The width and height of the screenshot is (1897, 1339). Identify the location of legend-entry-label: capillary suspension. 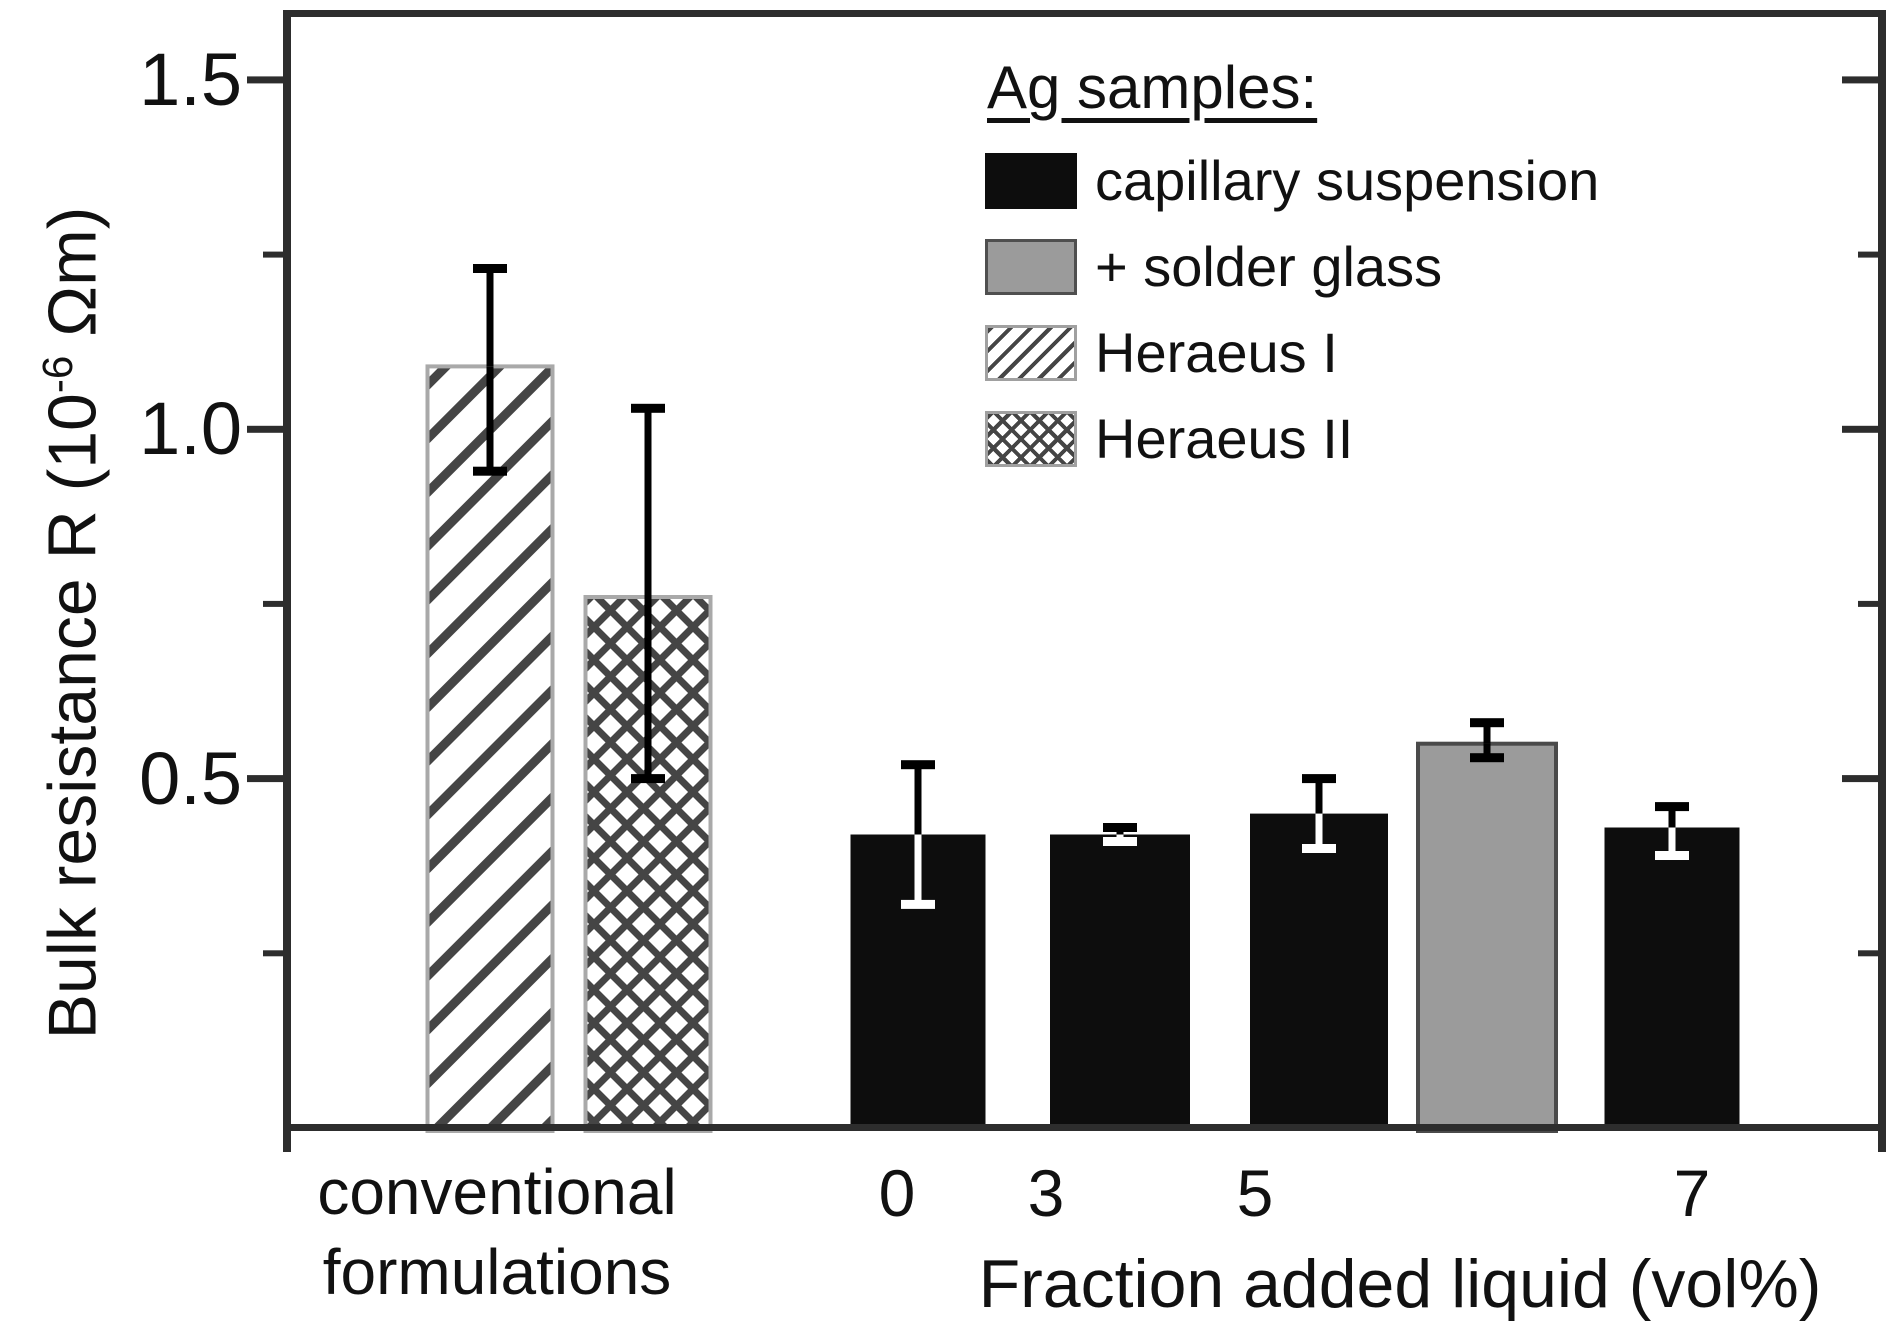
(1347, 180).